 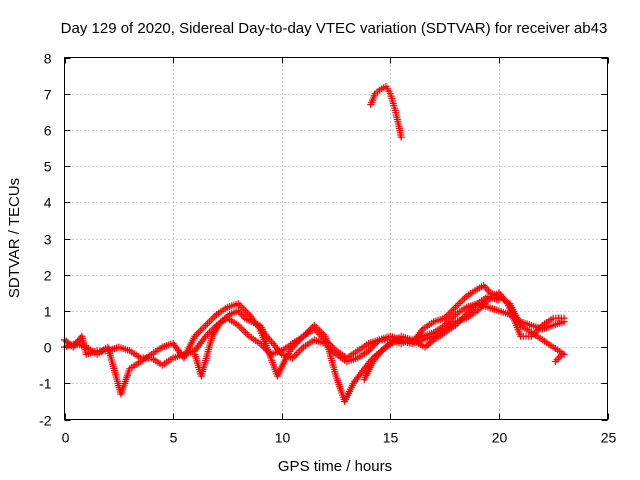 What do you see at coordinates (174, 438) in the screenshot?
I see `x-tick-label: 5` at bounding box center [174, 438].